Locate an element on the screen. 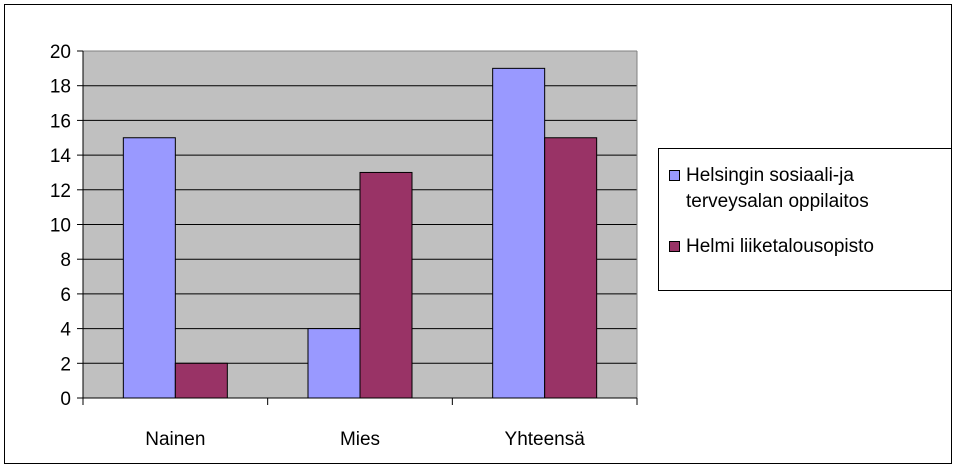 This screenshot has width=958, height=469. legend-label-series-1-line-2: terveysalan oppilaitos is located at coordinates (777, 201).